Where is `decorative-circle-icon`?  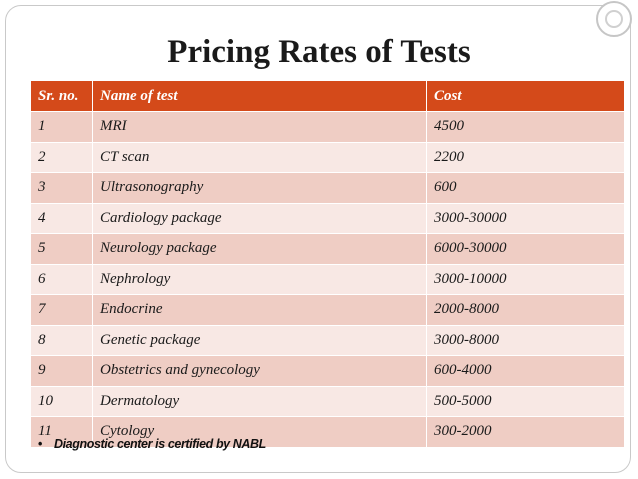
decorative-circle-icon is located at coordinates (614, 19).